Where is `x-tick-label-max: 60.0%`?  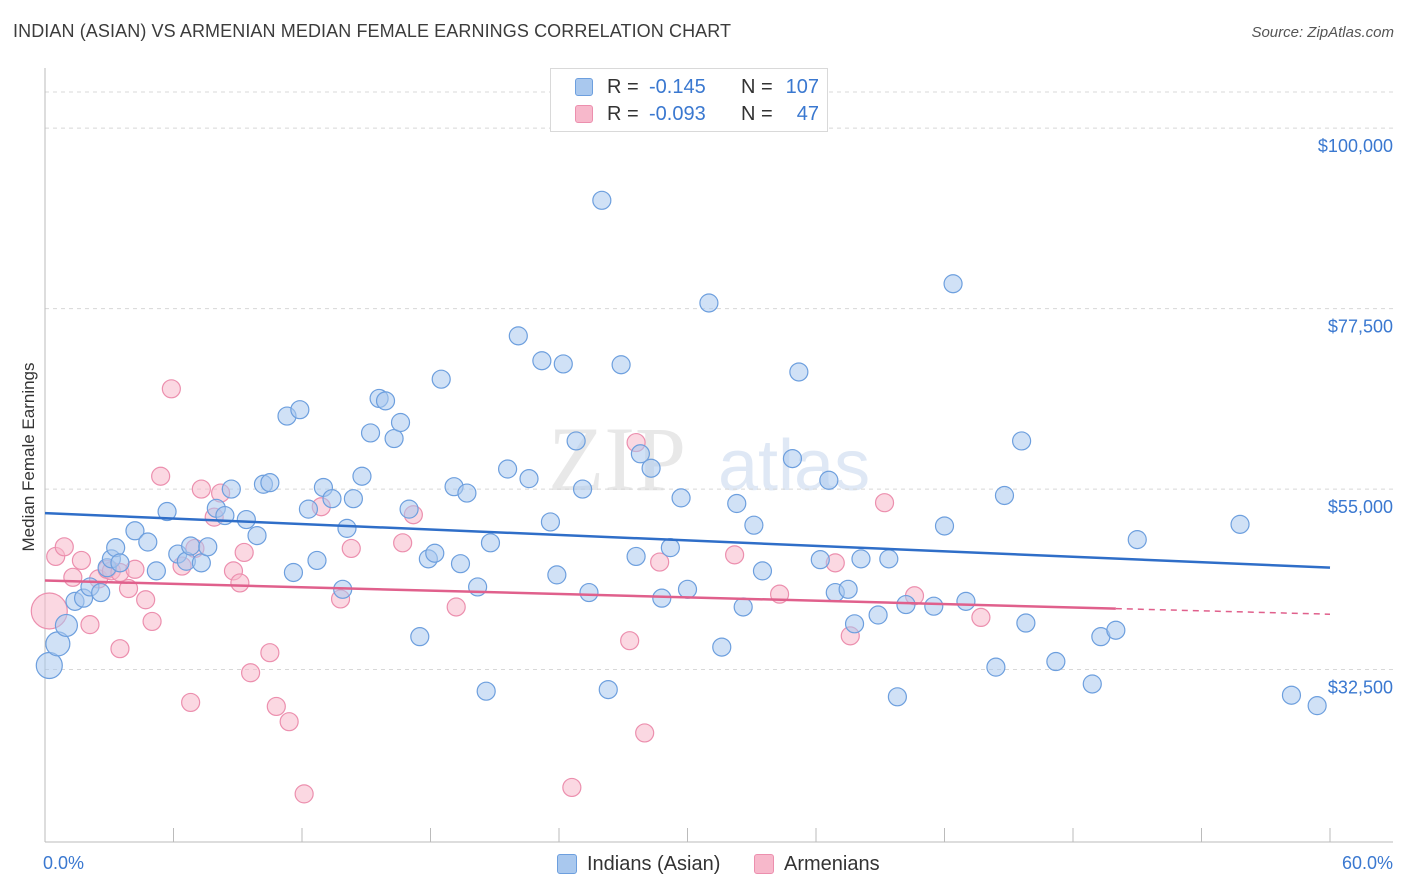 x-tick-label-max: 60.0% is located at coordinates (1367, 863).